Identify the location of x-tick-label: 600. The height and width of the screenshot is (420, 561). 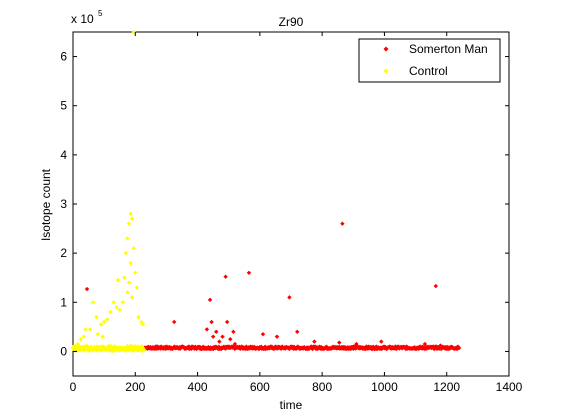
(260, 387).